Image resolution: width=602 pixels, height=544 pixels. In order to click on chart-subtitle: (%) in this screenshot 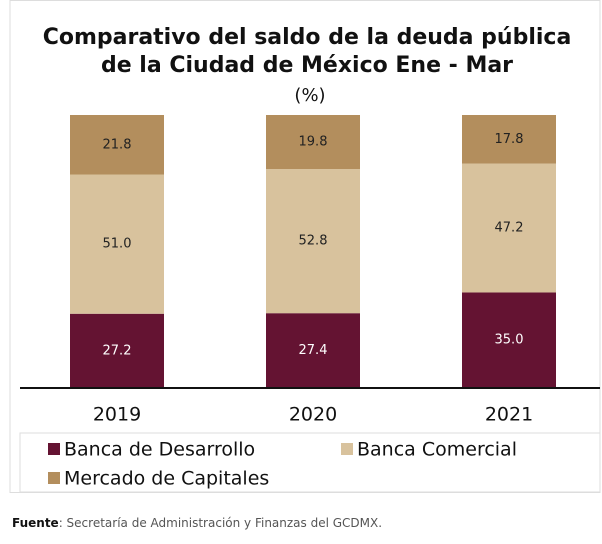, I will do `click(309, 95)`.